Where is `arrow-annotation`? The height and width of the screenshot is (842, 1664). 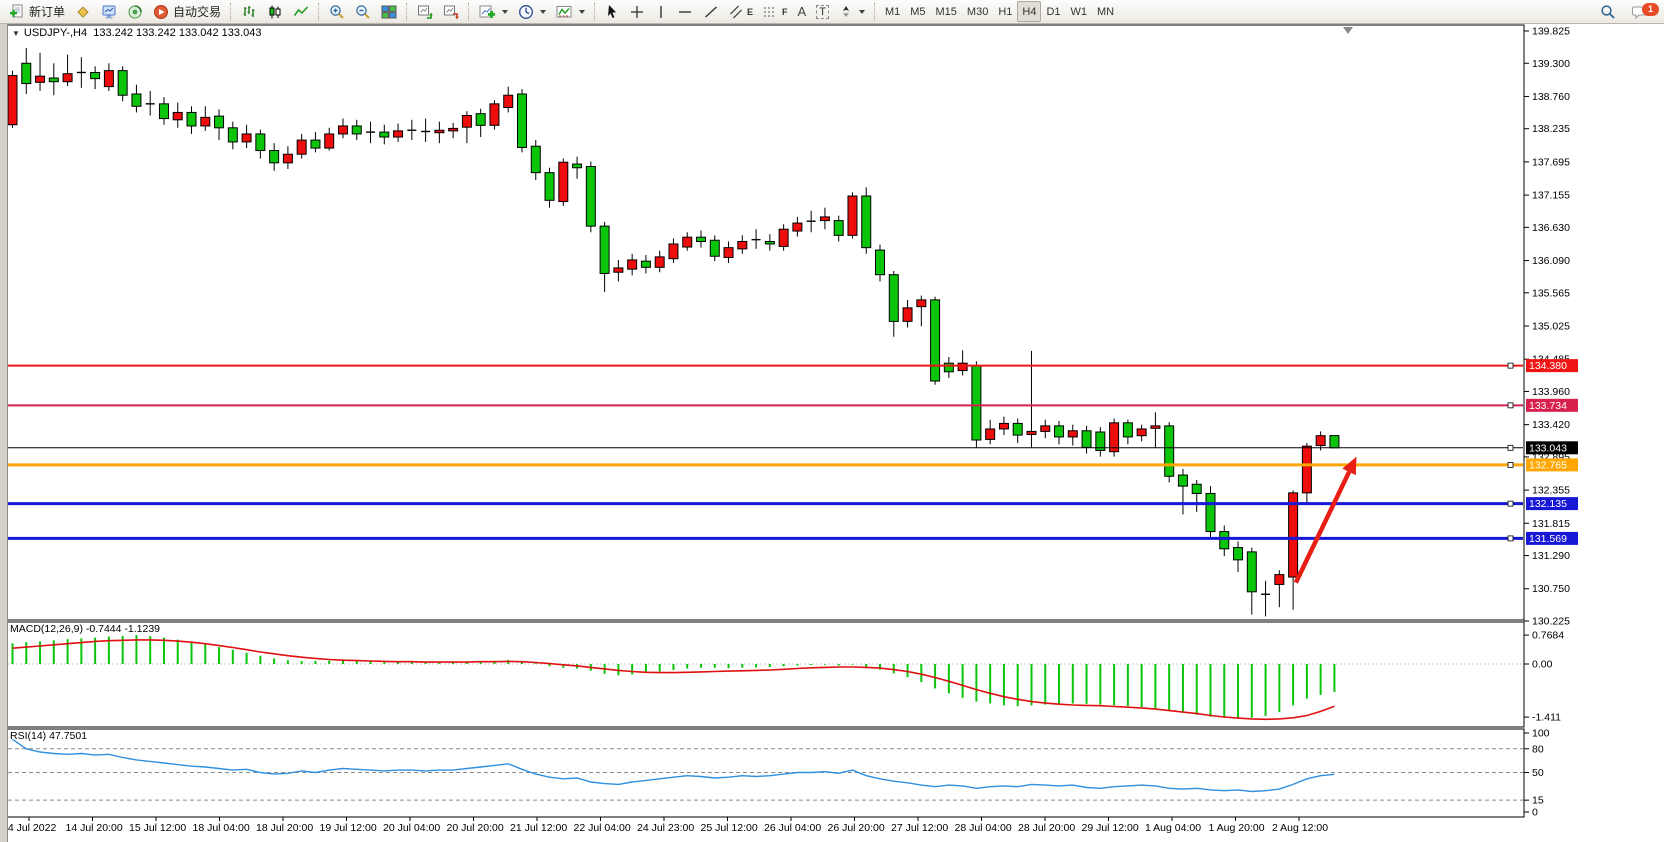 arrow-annotation is located at coordinates (1325, 520).